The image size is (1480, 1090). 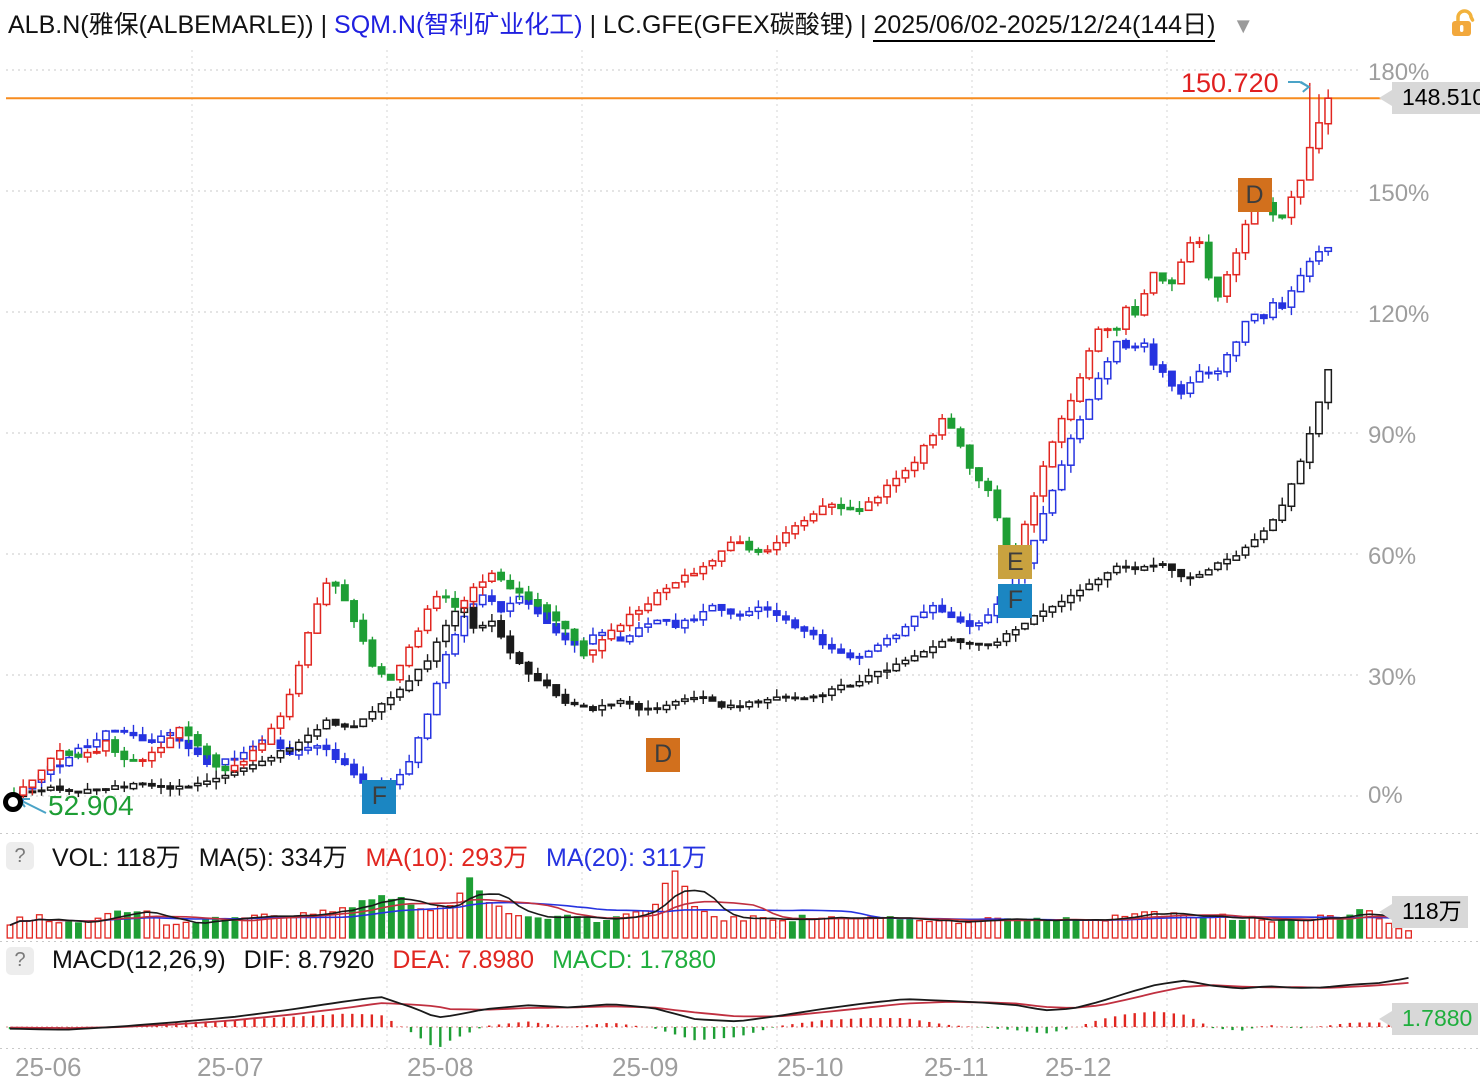 I want to click on vol-ma20: MA(20): 311万, so click(x=626, y=858).